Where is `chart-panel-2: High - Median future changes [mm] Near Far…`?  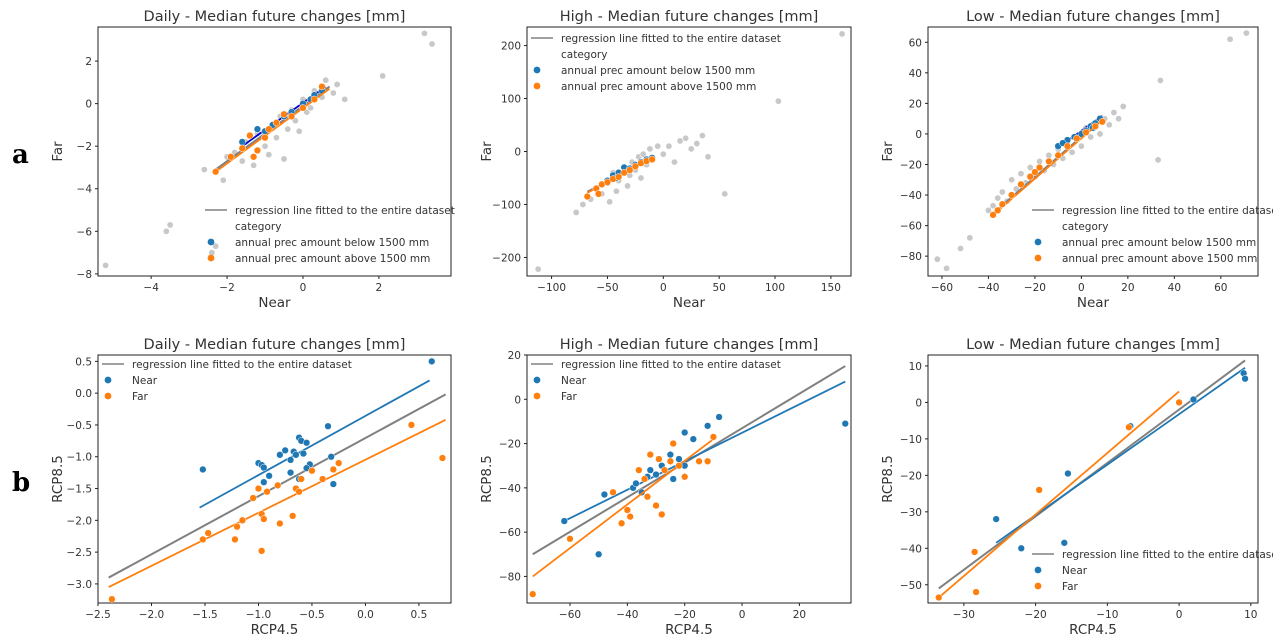 chart-panel-2: High - Median future changes [mm] Near Far… is located at coordinates (665, 160).